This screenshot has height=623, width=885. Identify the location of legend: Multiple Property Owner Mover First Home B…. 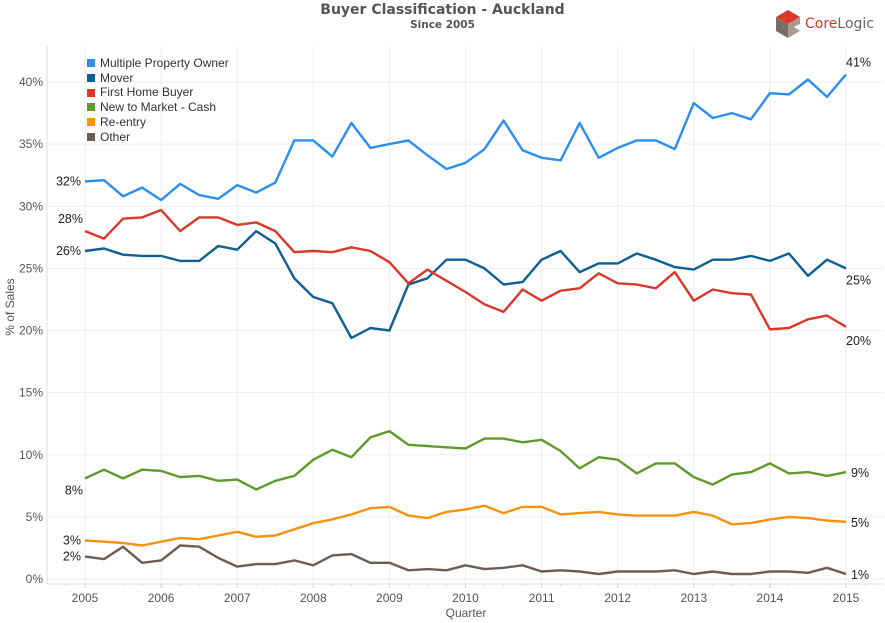
(158, 100).